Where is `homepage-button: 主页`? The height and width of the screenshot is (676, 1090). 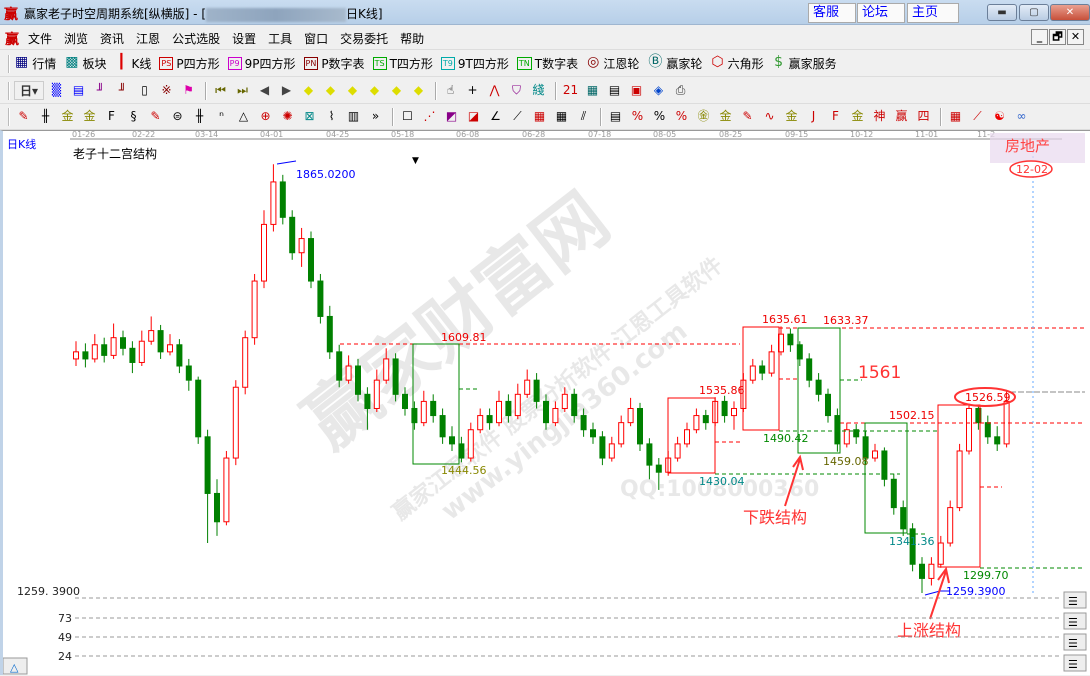 homepage-button: 主页 is located at coordinates (933, 13).